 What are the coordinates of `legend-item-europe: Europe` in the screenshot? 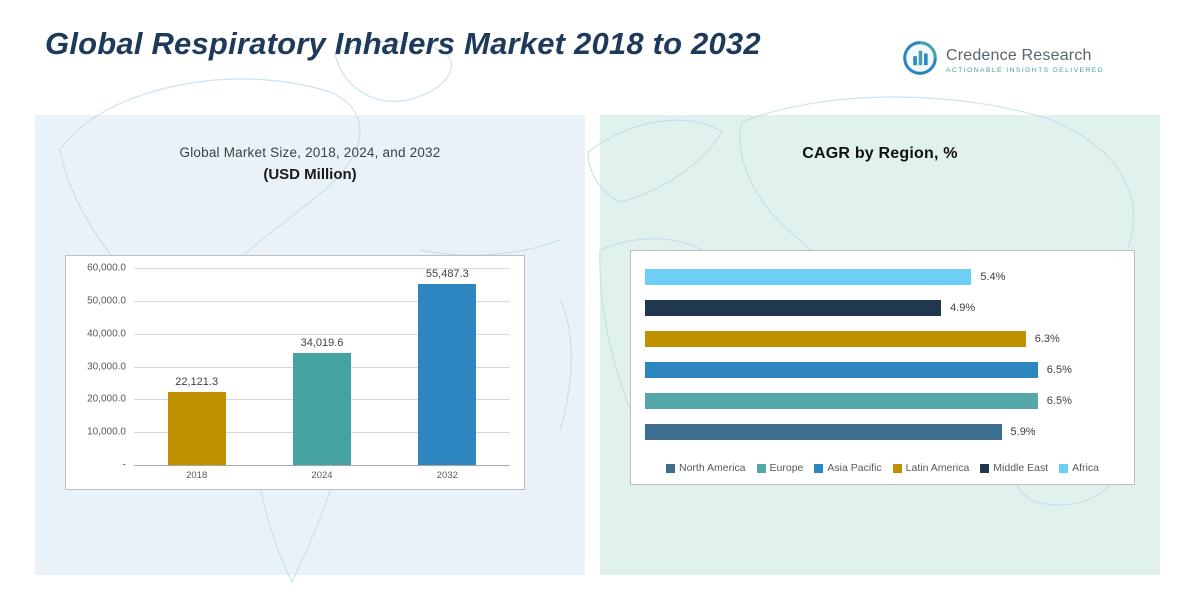 It's located at (780, 468).